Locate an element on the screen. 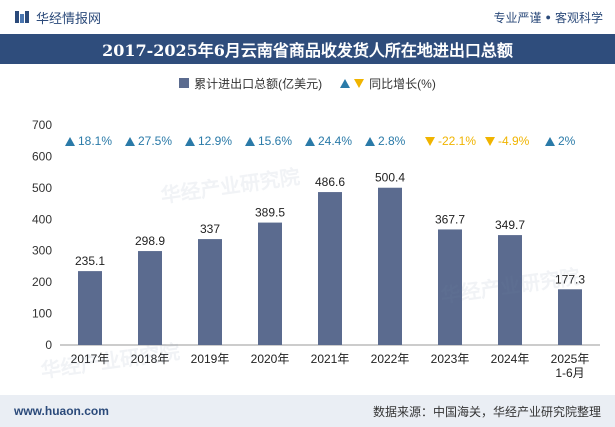 This screenshot has height=427, width=615. y-tick-label: 100 is located at coordinates (42, 314).